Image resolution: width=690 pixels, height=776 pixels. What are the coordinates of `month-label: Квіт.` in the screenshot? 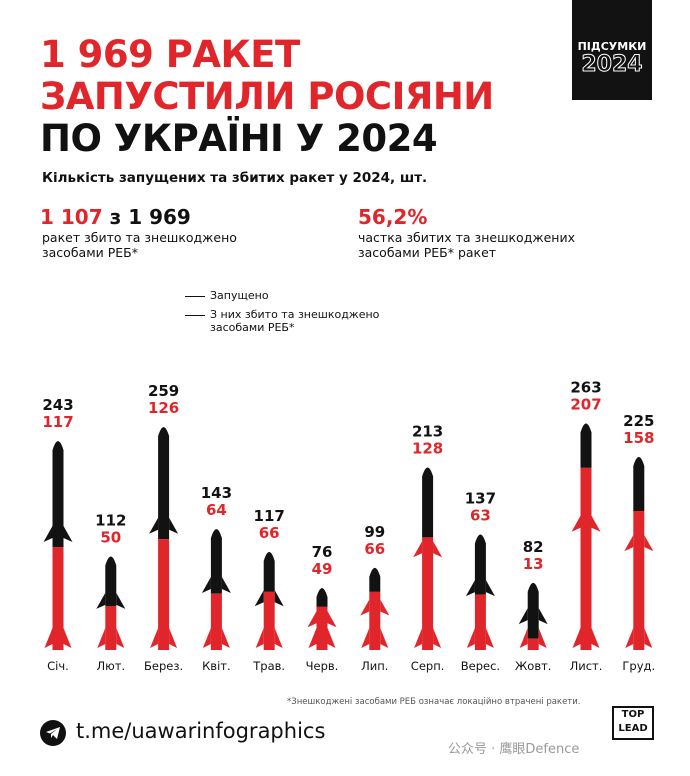 It's located at (216, 666).